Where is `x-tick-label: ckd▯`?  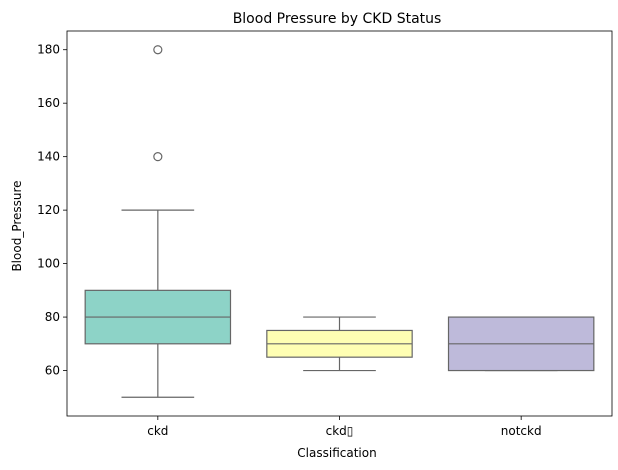 x-tick-label: ckd▯ is located at coordinates (340, 431).